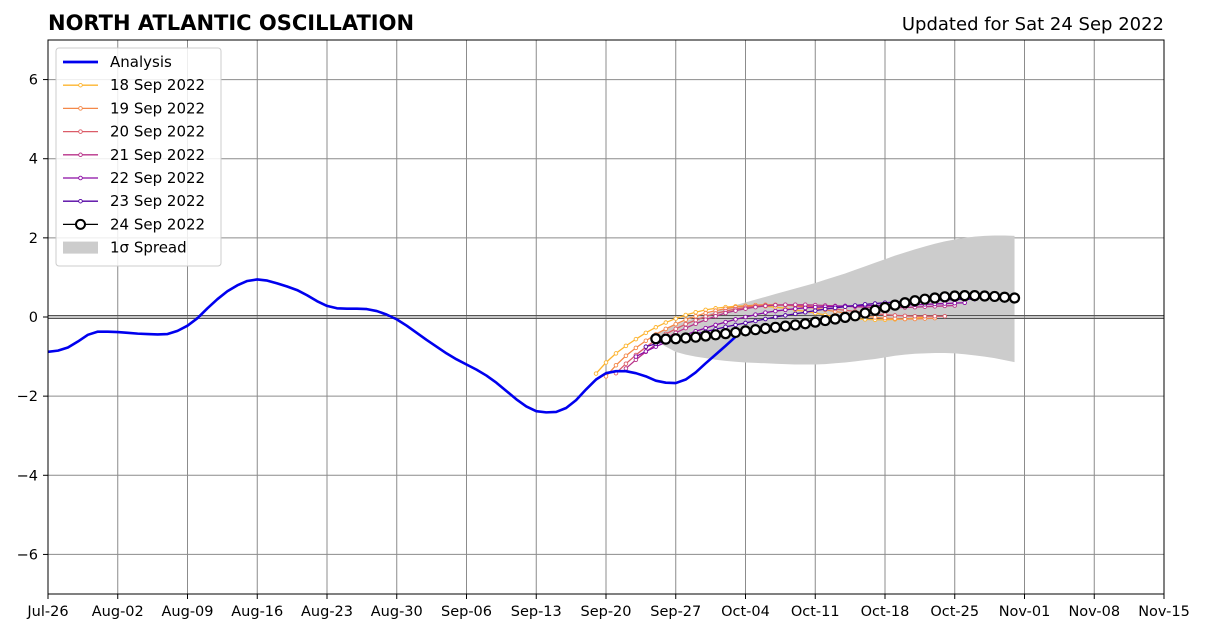 The height and width of the screenshot is (633, 1205). Describe the element at coordinates (815, 612) in the screenshot. I see `x-tick-label: Oct-11` at that location.